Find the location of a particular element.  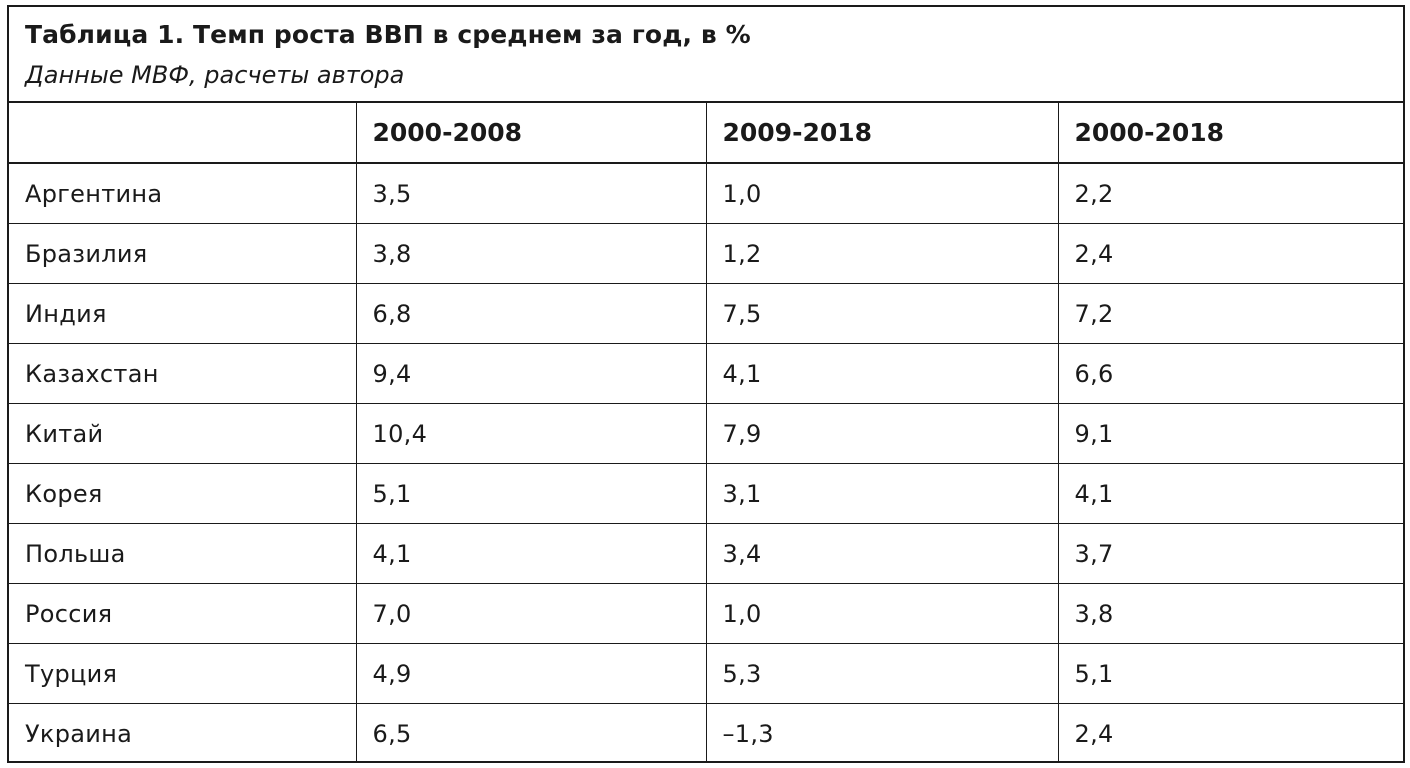

header-cell-2000-2008: 2000-2008 is located at coordinates (531, 133).